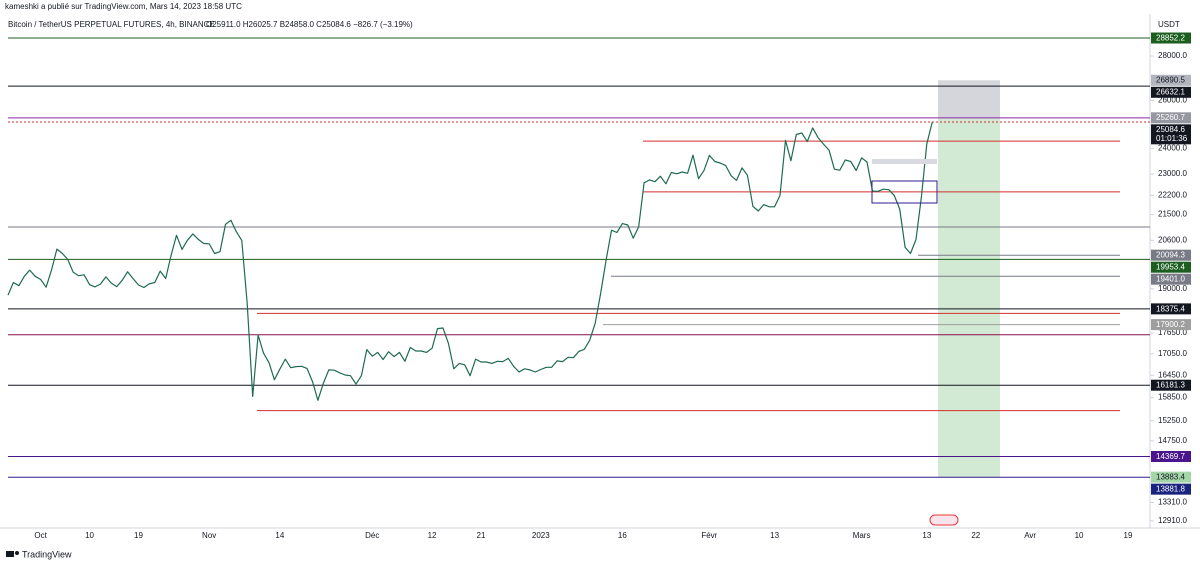  What do you see at coordinates (1172, 239) in the screenshot?
I see `y-tick-label: 20600.0` at bounding box center [1172, 239].